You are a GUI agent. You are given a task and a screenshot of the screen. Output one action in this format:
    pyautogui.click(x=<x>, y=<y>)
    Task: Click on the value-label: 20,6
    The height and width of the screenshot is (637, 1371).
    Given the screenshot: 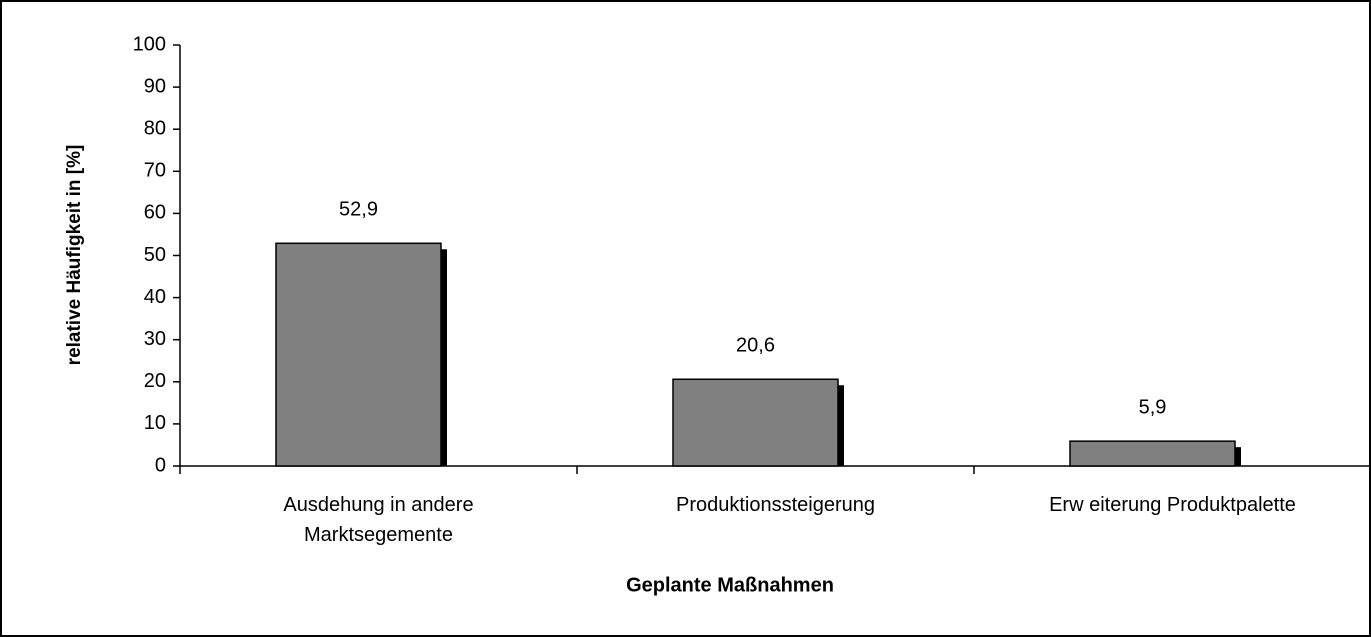 What is the action you would take?
    pyautogui.click(x=755, y=346)
    